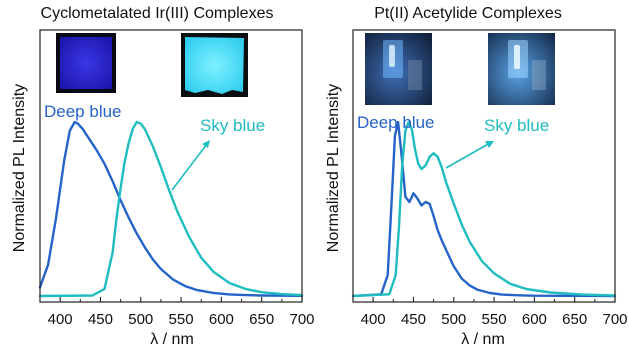  What do you see at coordinates (214, 65) in the screenshot?
I see `sky-blue-film-photo` at bounding box center [214, 65].